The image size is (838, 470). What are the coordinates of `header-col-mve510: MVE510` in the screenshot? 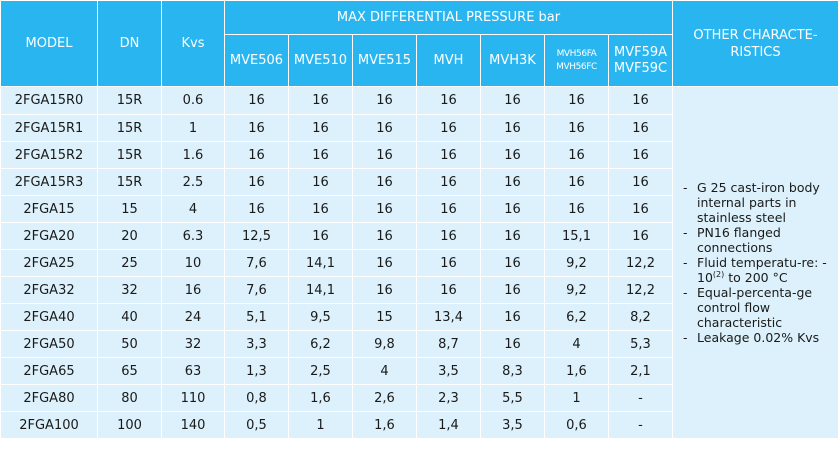 It's located at (320, 60).